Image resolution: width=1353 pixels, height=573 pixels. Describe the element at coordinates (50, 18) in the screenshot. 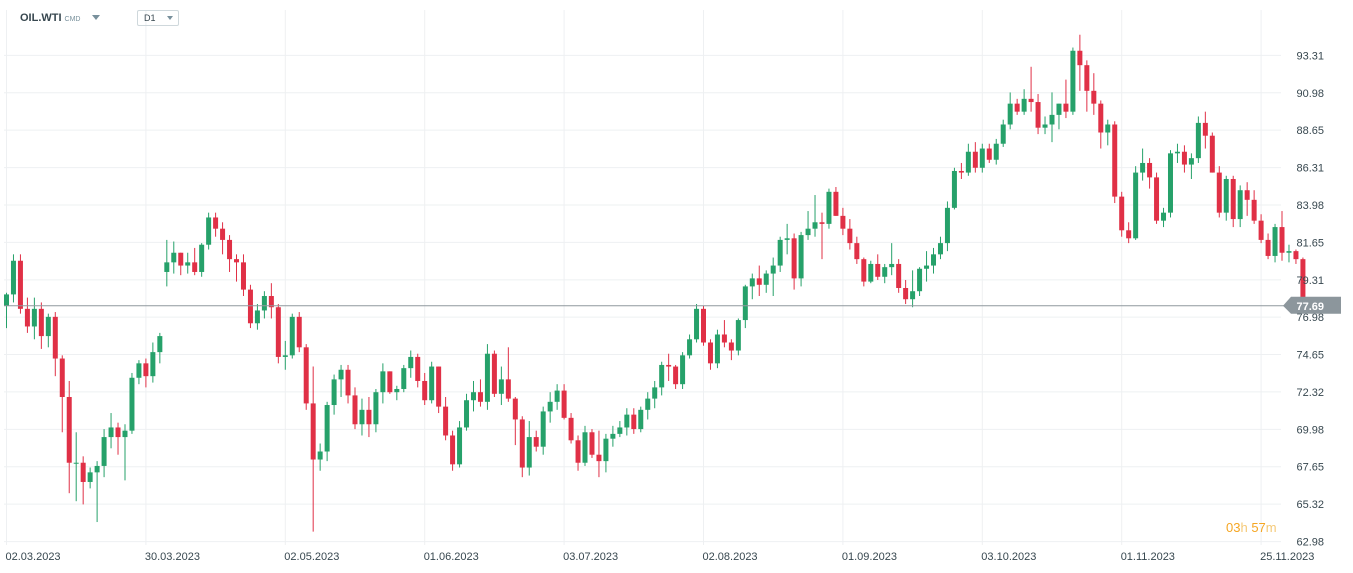

I see `symbol-selector: OIL.WTI CMD` at that location.